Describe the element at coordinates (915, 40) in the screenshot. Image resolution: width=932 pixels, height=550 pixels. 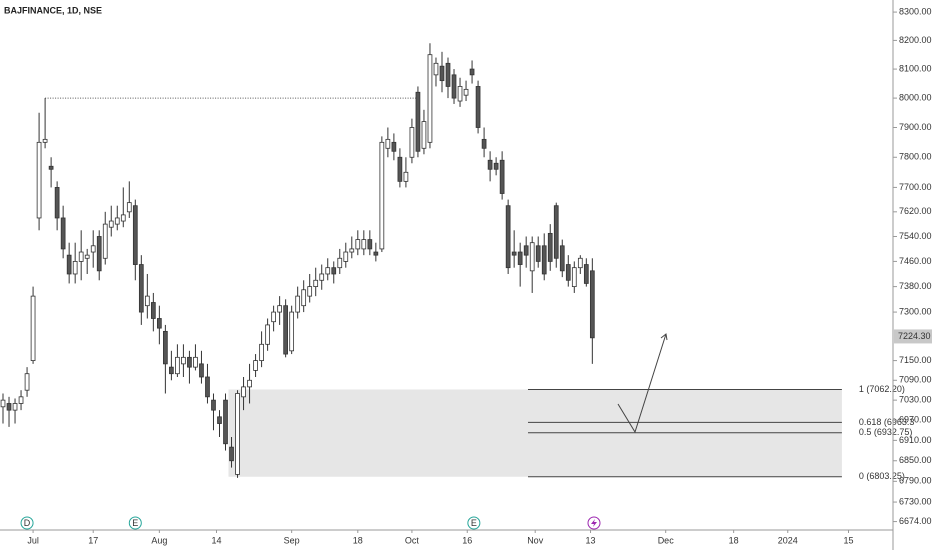
I see `y-tick-label: 8200.00` at that location.